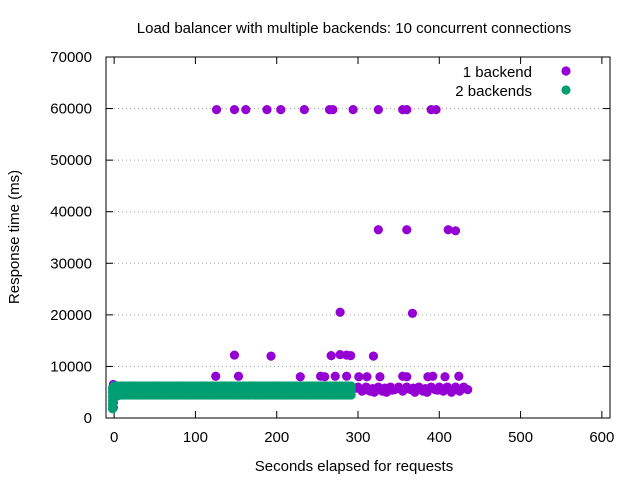 Image resolution: width=640 pixels, height=480 pixels. Describe the element at coordinates (71, 109) in the screenshot. I see `y-tick-label: 60000` at that location.